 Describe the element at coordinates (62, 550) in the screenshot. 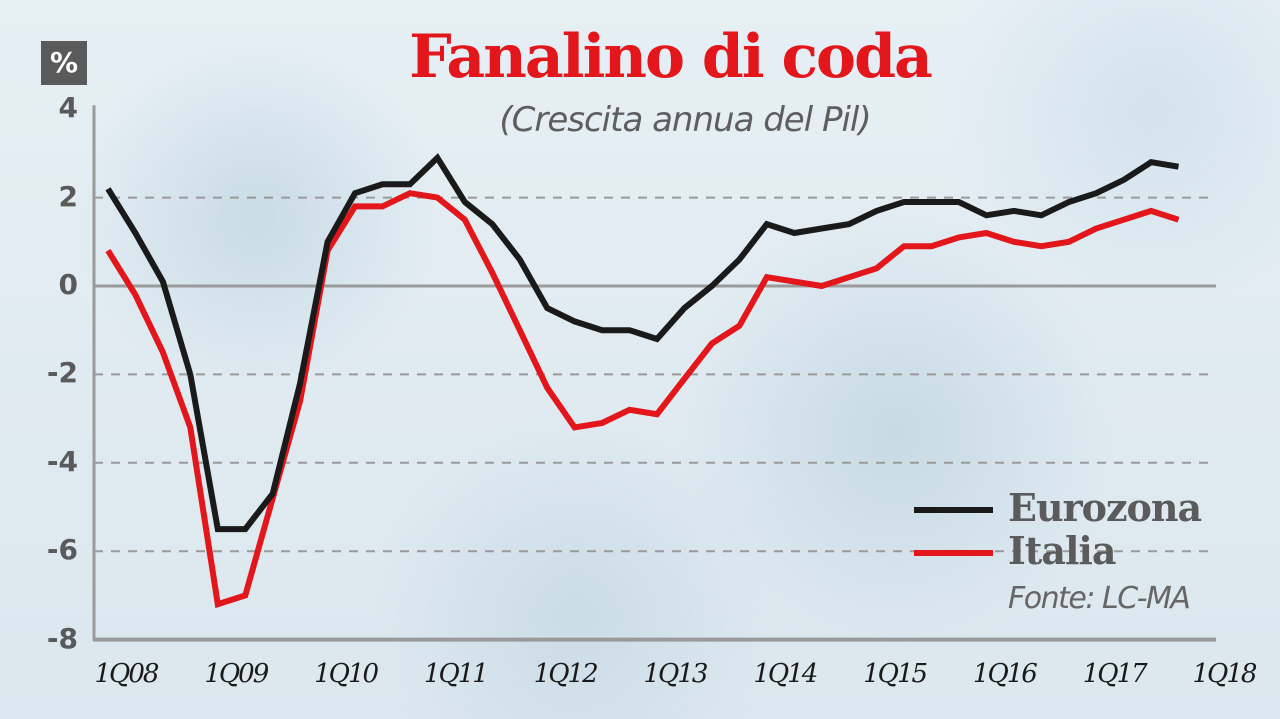

I see `y-tick-label: -6` at that location.